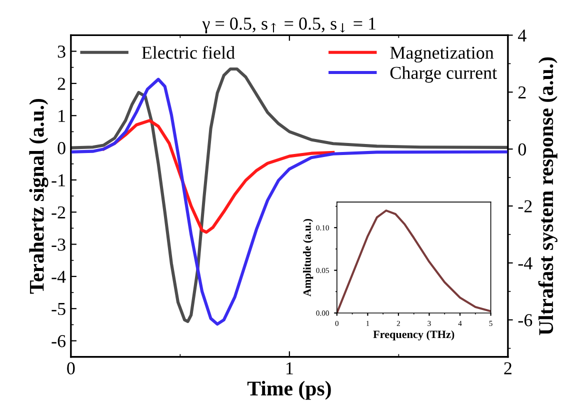 This screenshot has height=414, width=572. Describe the element at coordinates (59, 276) in the screenshot. I see `y-tick-label: -4` at that location.